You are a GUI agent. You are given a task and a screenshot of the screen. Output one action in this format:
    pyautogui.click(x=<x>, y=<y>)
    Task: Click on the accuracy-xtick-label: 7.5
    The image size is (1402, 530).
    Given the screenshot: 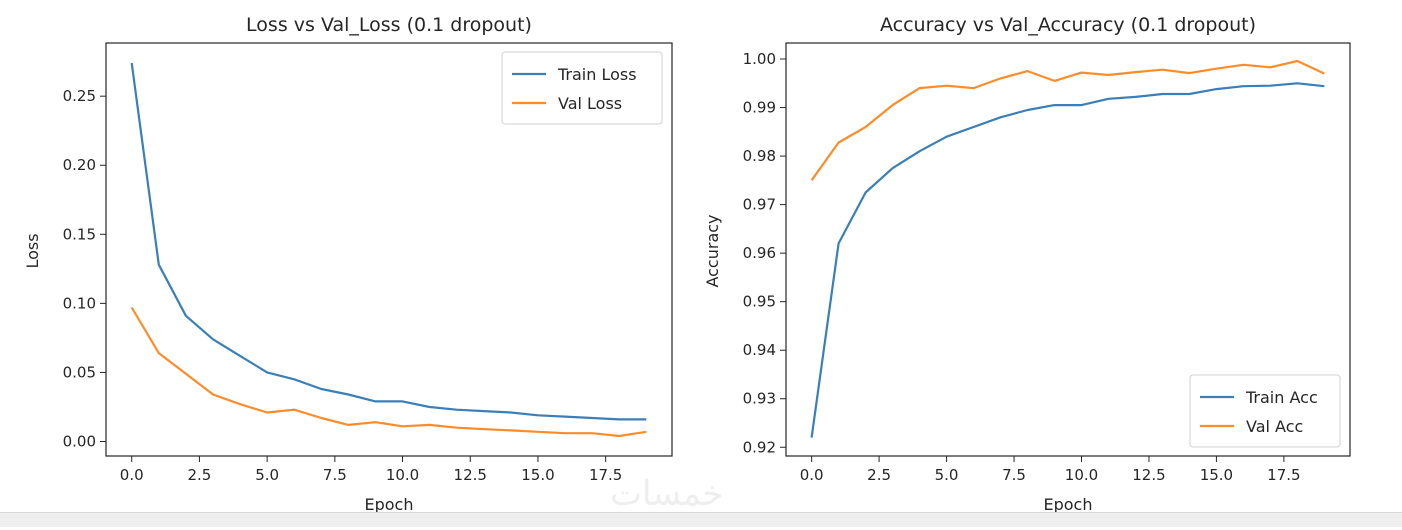 What is the action you would take?
    pyautogui.click(x=1014, y=475)
    